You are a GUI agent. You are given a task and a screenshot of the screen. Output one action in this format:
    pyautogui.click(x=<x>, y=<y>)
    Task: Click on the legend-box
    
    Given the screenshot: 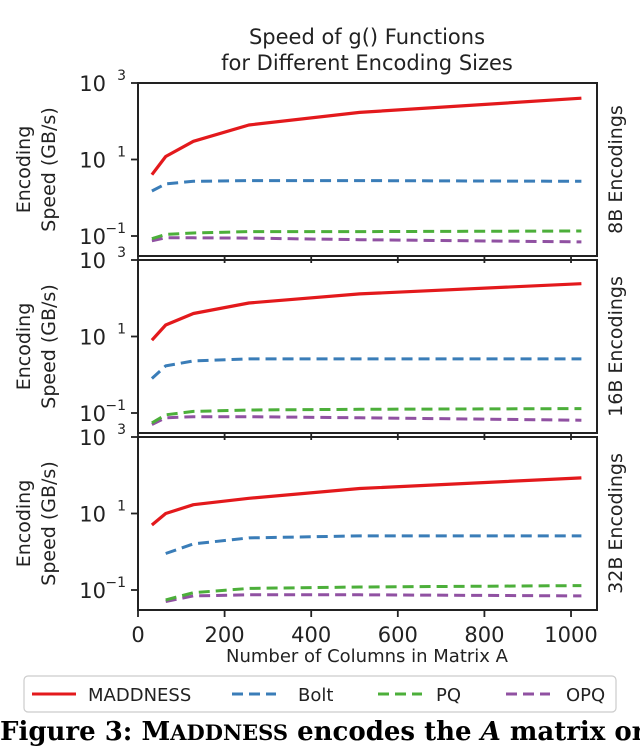 What is the action you would take?
    pyautogui.click(x=320, y=694)
    